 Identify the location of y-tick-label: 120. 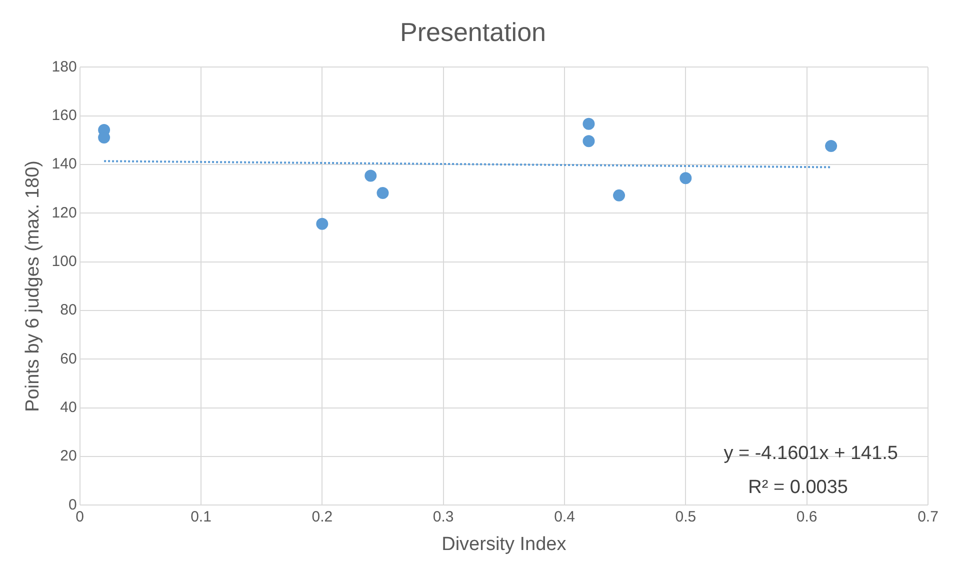
(64, 213).